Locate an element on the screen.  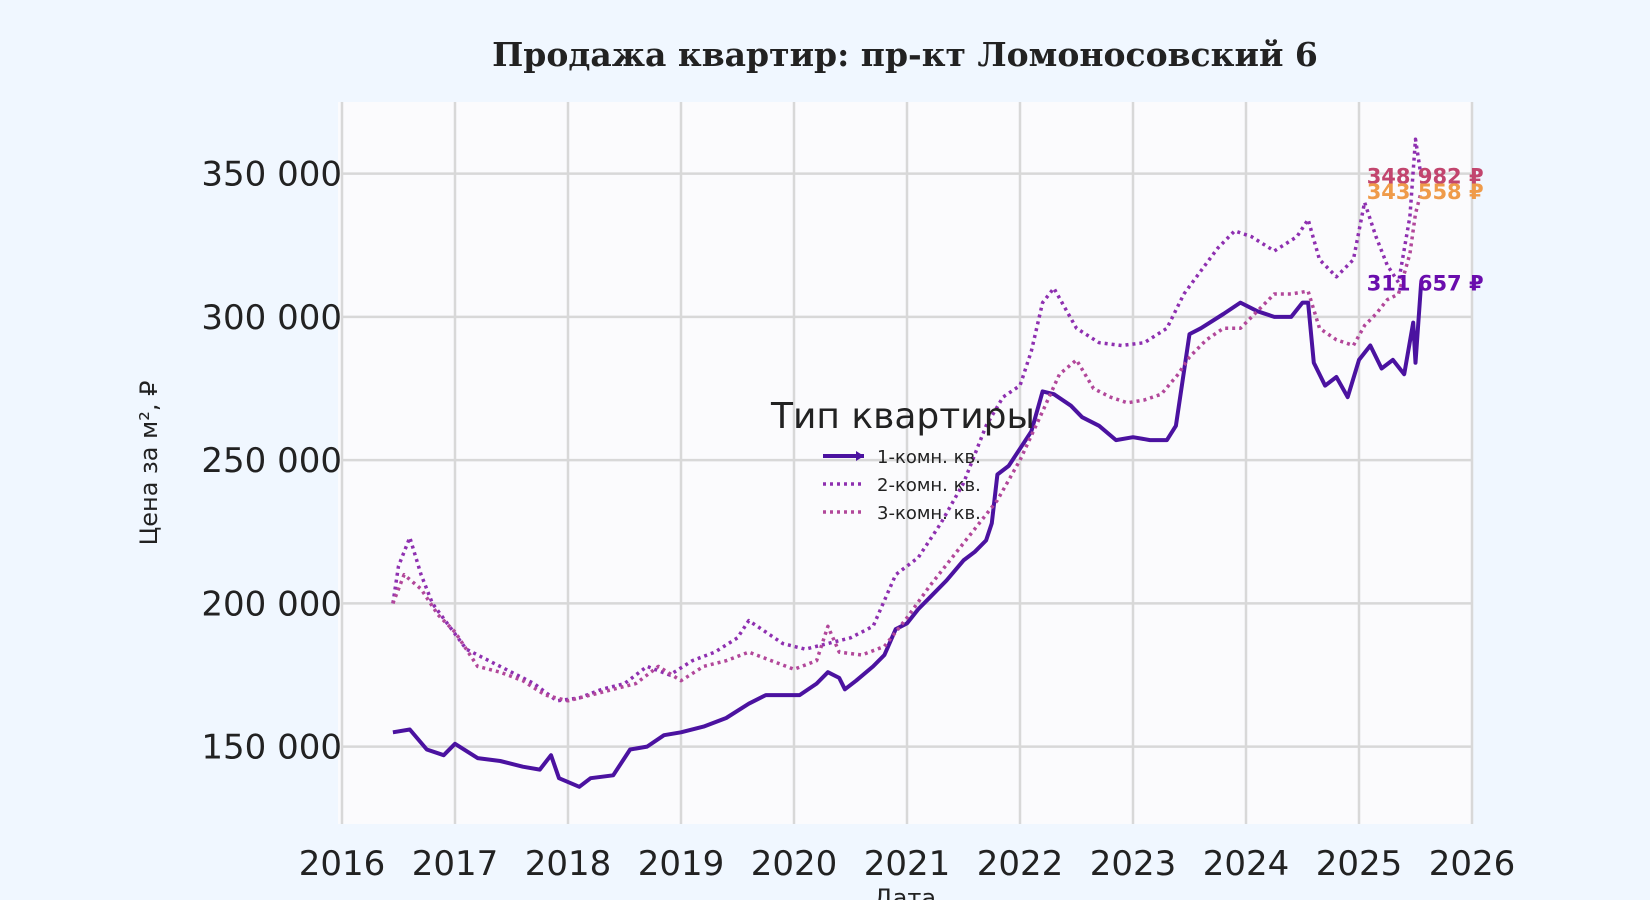
end-labels: 311 657 ₽ 348 982 ₽343 558 ₽ is located at coordinates (1425, 230).